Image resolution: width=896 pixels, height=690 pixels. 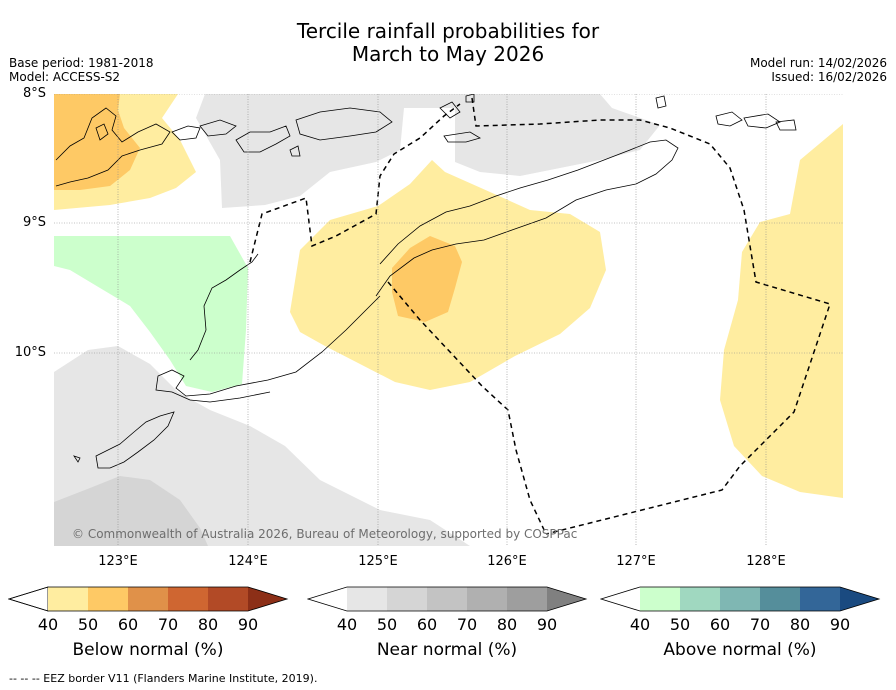 I want to click on below-normal-region-central-core, so click(x=427, y=279).